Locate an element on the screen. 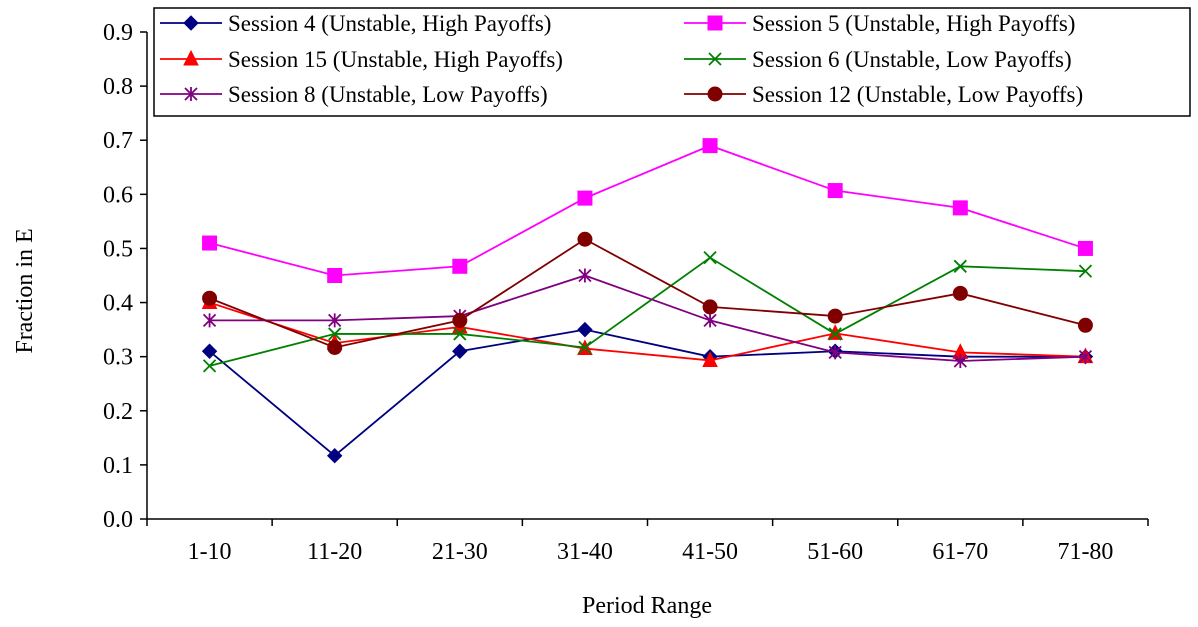  y-tick-label: 0.2 is located at coordinates (118, 412).